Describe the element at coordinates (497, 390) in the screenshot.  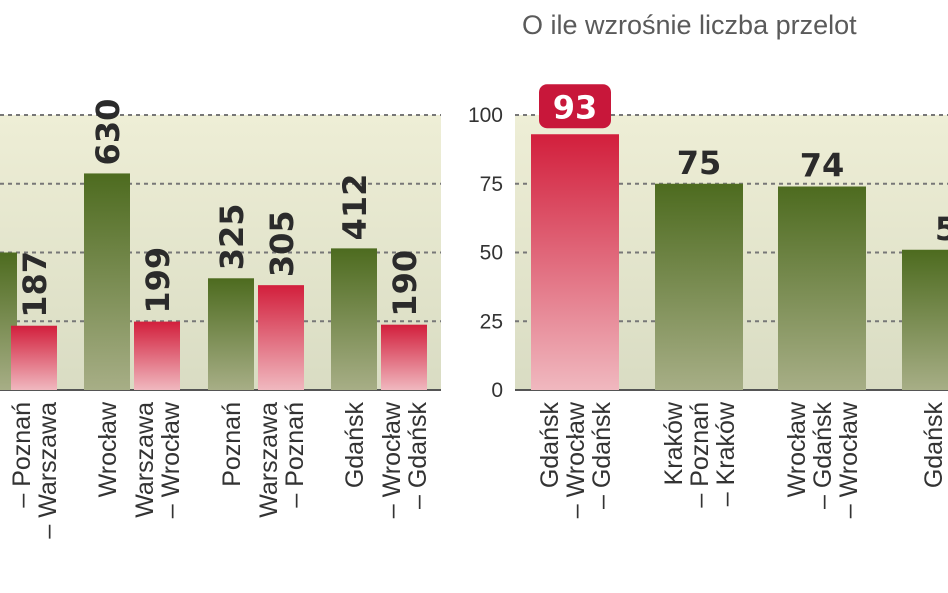
I see `y-tick-label: 0` at that location.